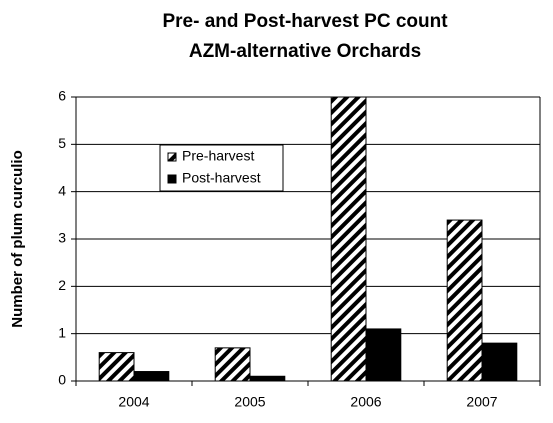  What do you see at coordinates (249, 402) in the screenshot?
I see `x-tick-label: 2005` at bounding box center [249, 402].